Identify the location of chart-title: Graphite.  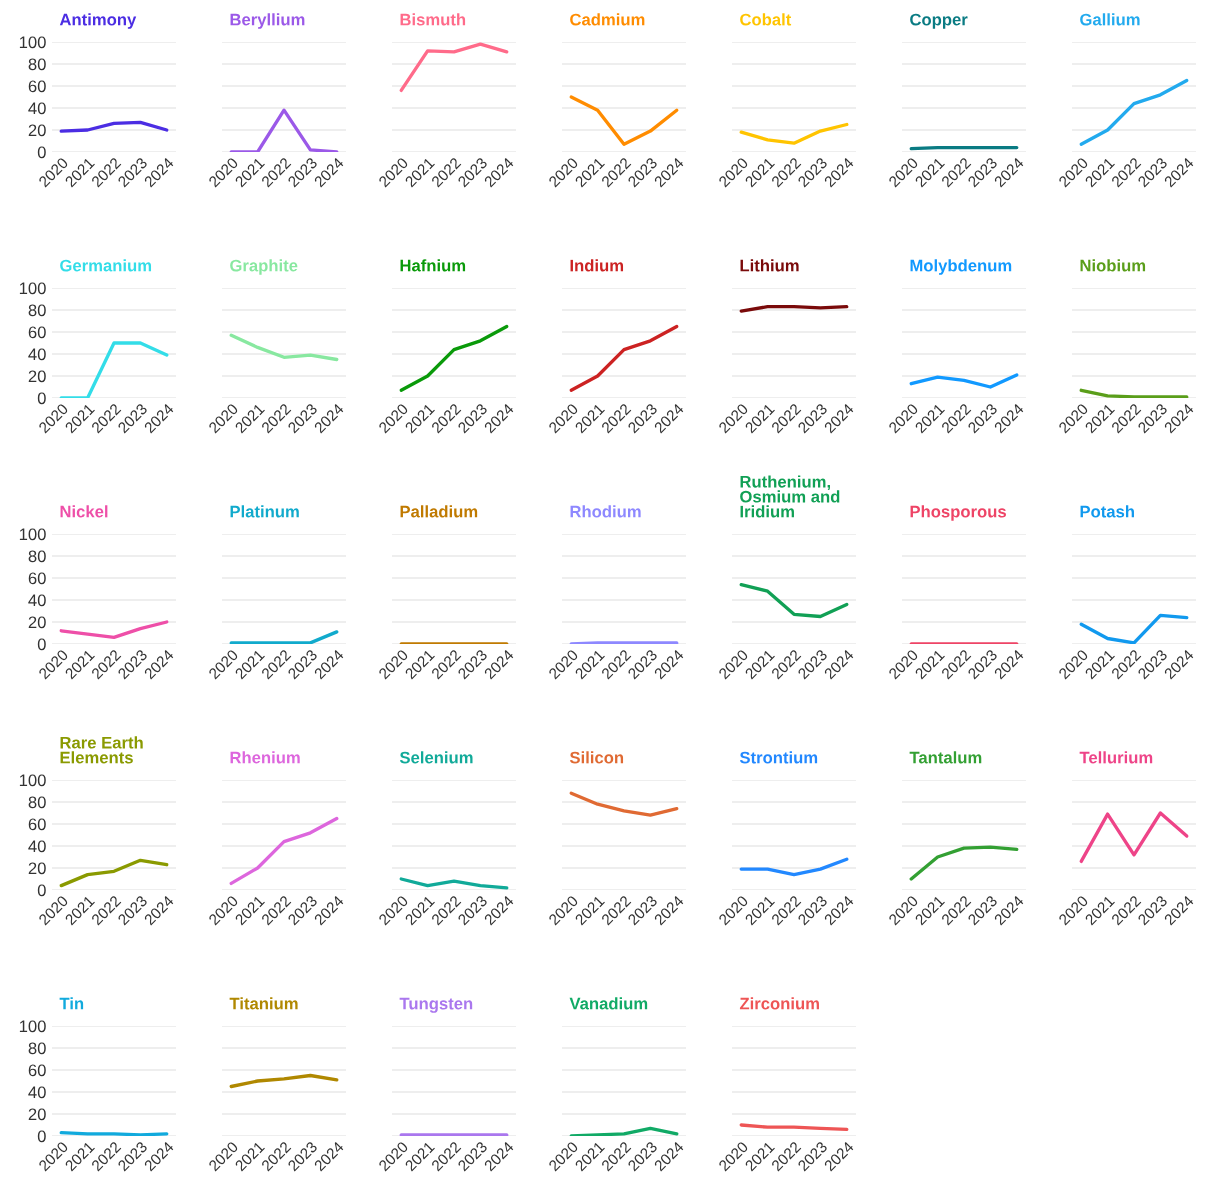
(264, 267).